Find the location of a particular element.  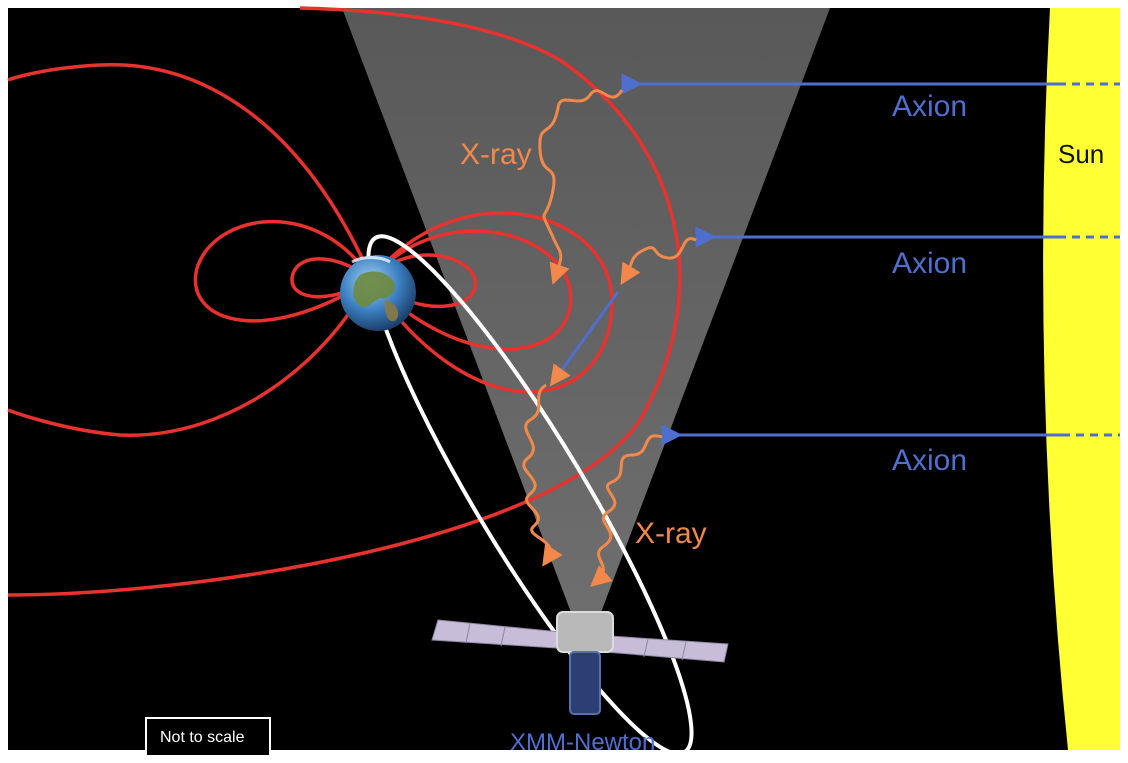

satellite-label: XMM-Newton is located at coordinates (582, 742).